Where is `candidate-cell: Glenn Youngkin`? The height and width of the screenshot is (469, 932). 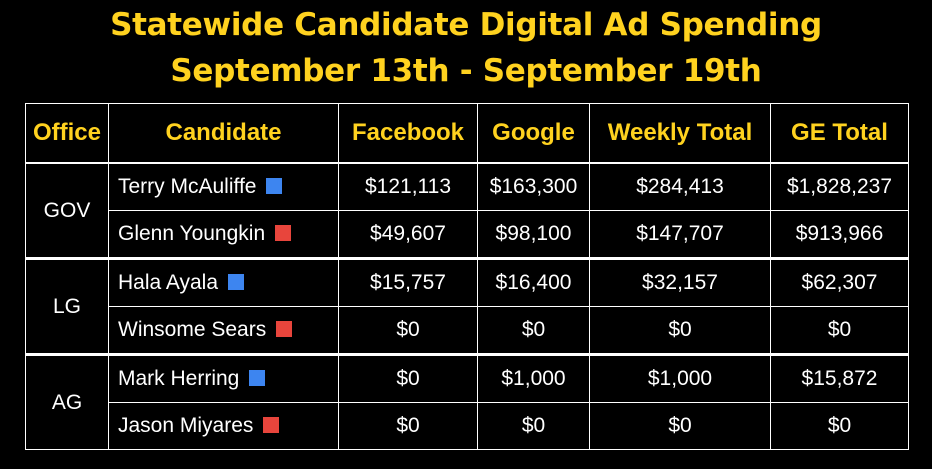
candidate-cell: Glenn Youngkin is located at coordinates (223, 234).